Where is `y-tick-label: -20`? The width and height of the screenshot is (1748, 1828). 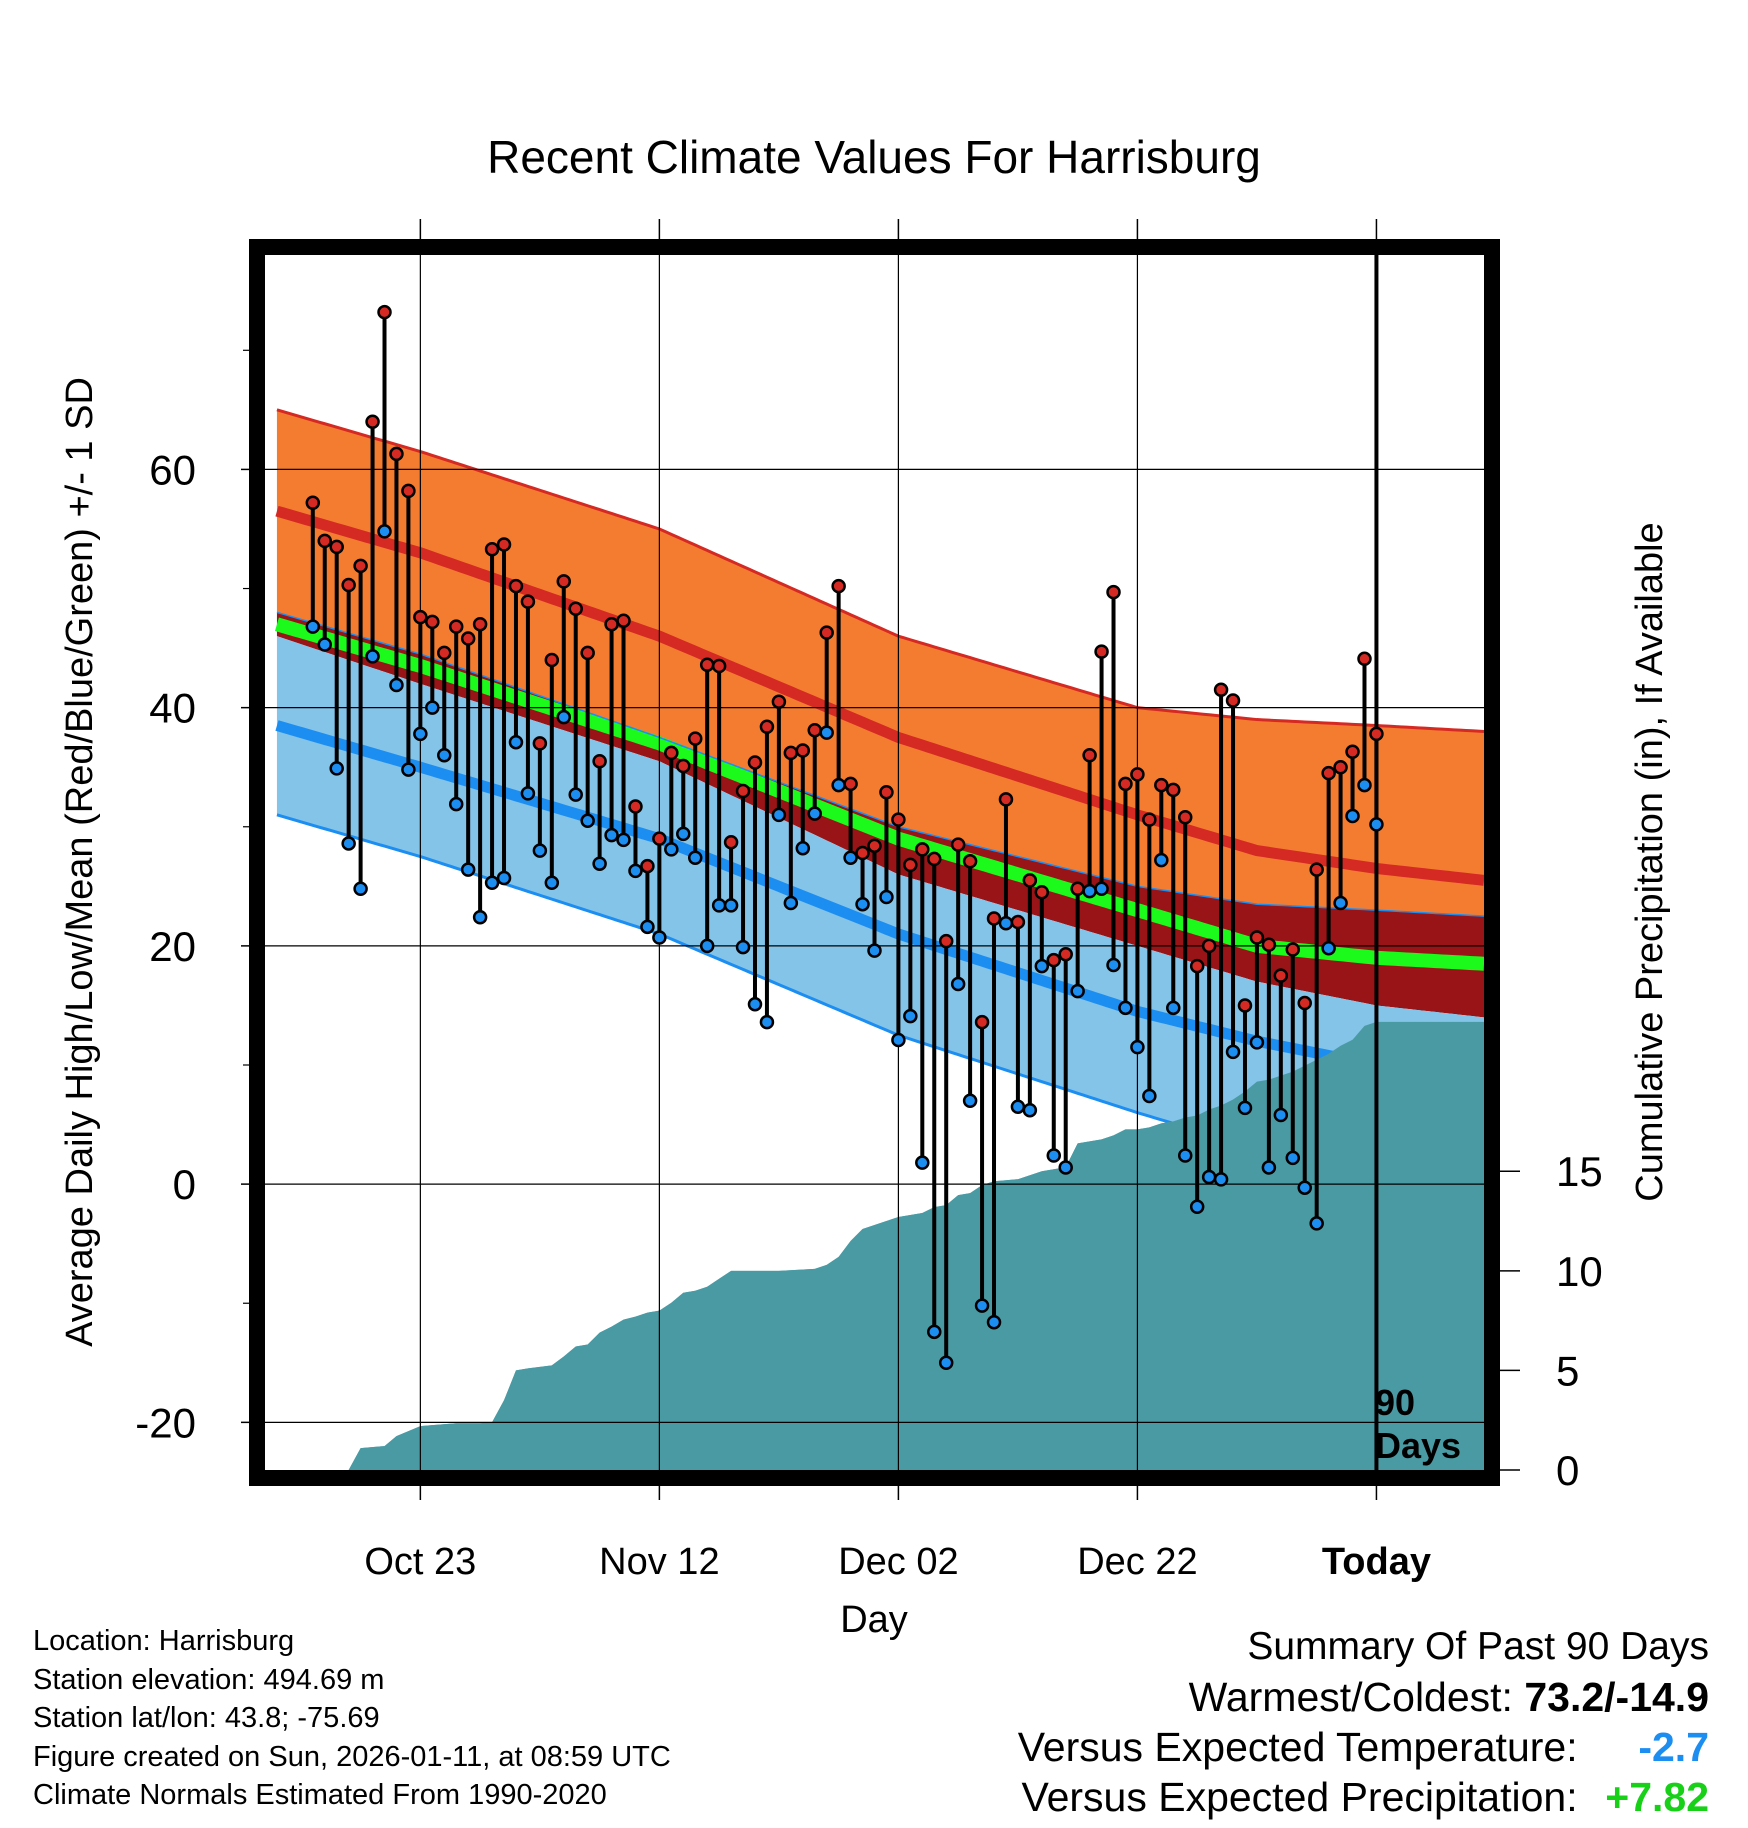 y-tick-label: -20 is located at coordinates (165, 1422).